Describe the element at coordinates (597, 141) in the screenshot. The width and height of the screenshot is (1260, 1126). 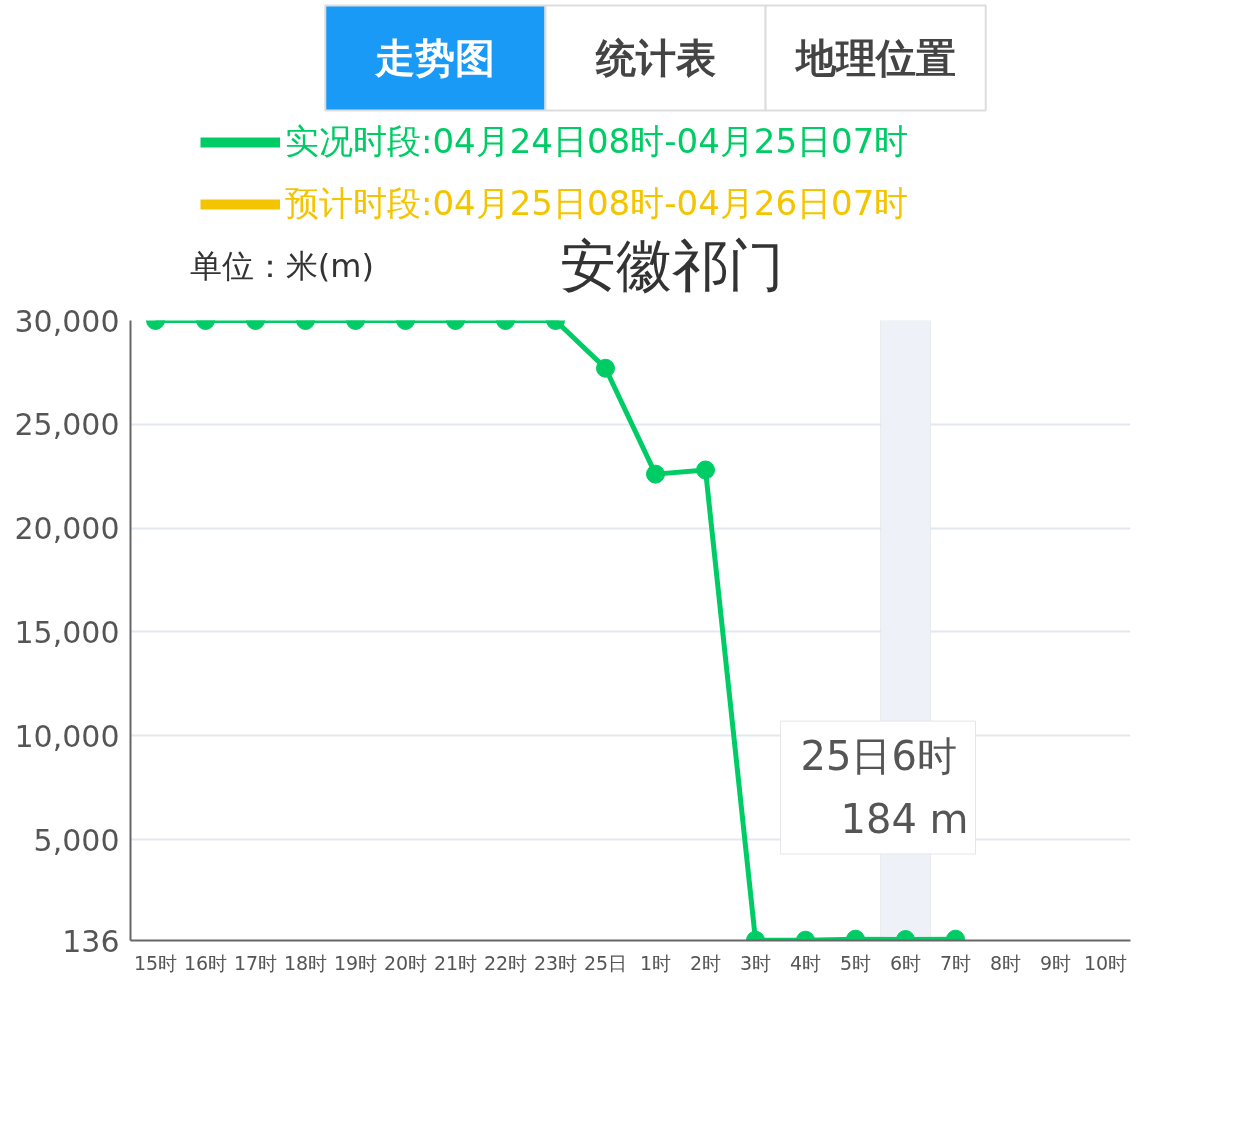
I see `legend-label: 实况时段:04月24日08时-04月25日07时` at that location.